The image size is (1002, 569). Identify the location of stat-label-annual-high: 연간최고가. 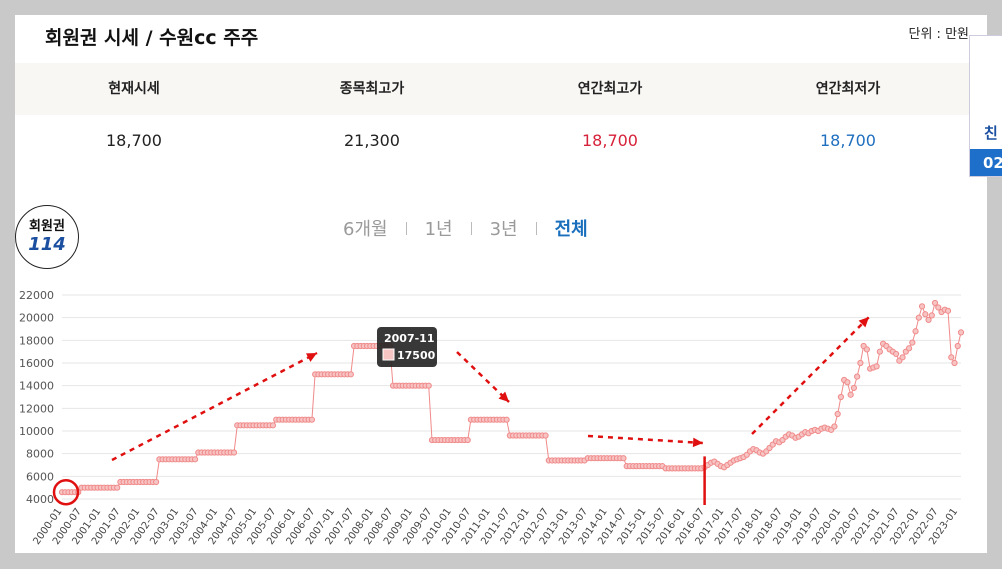
(610, 89).